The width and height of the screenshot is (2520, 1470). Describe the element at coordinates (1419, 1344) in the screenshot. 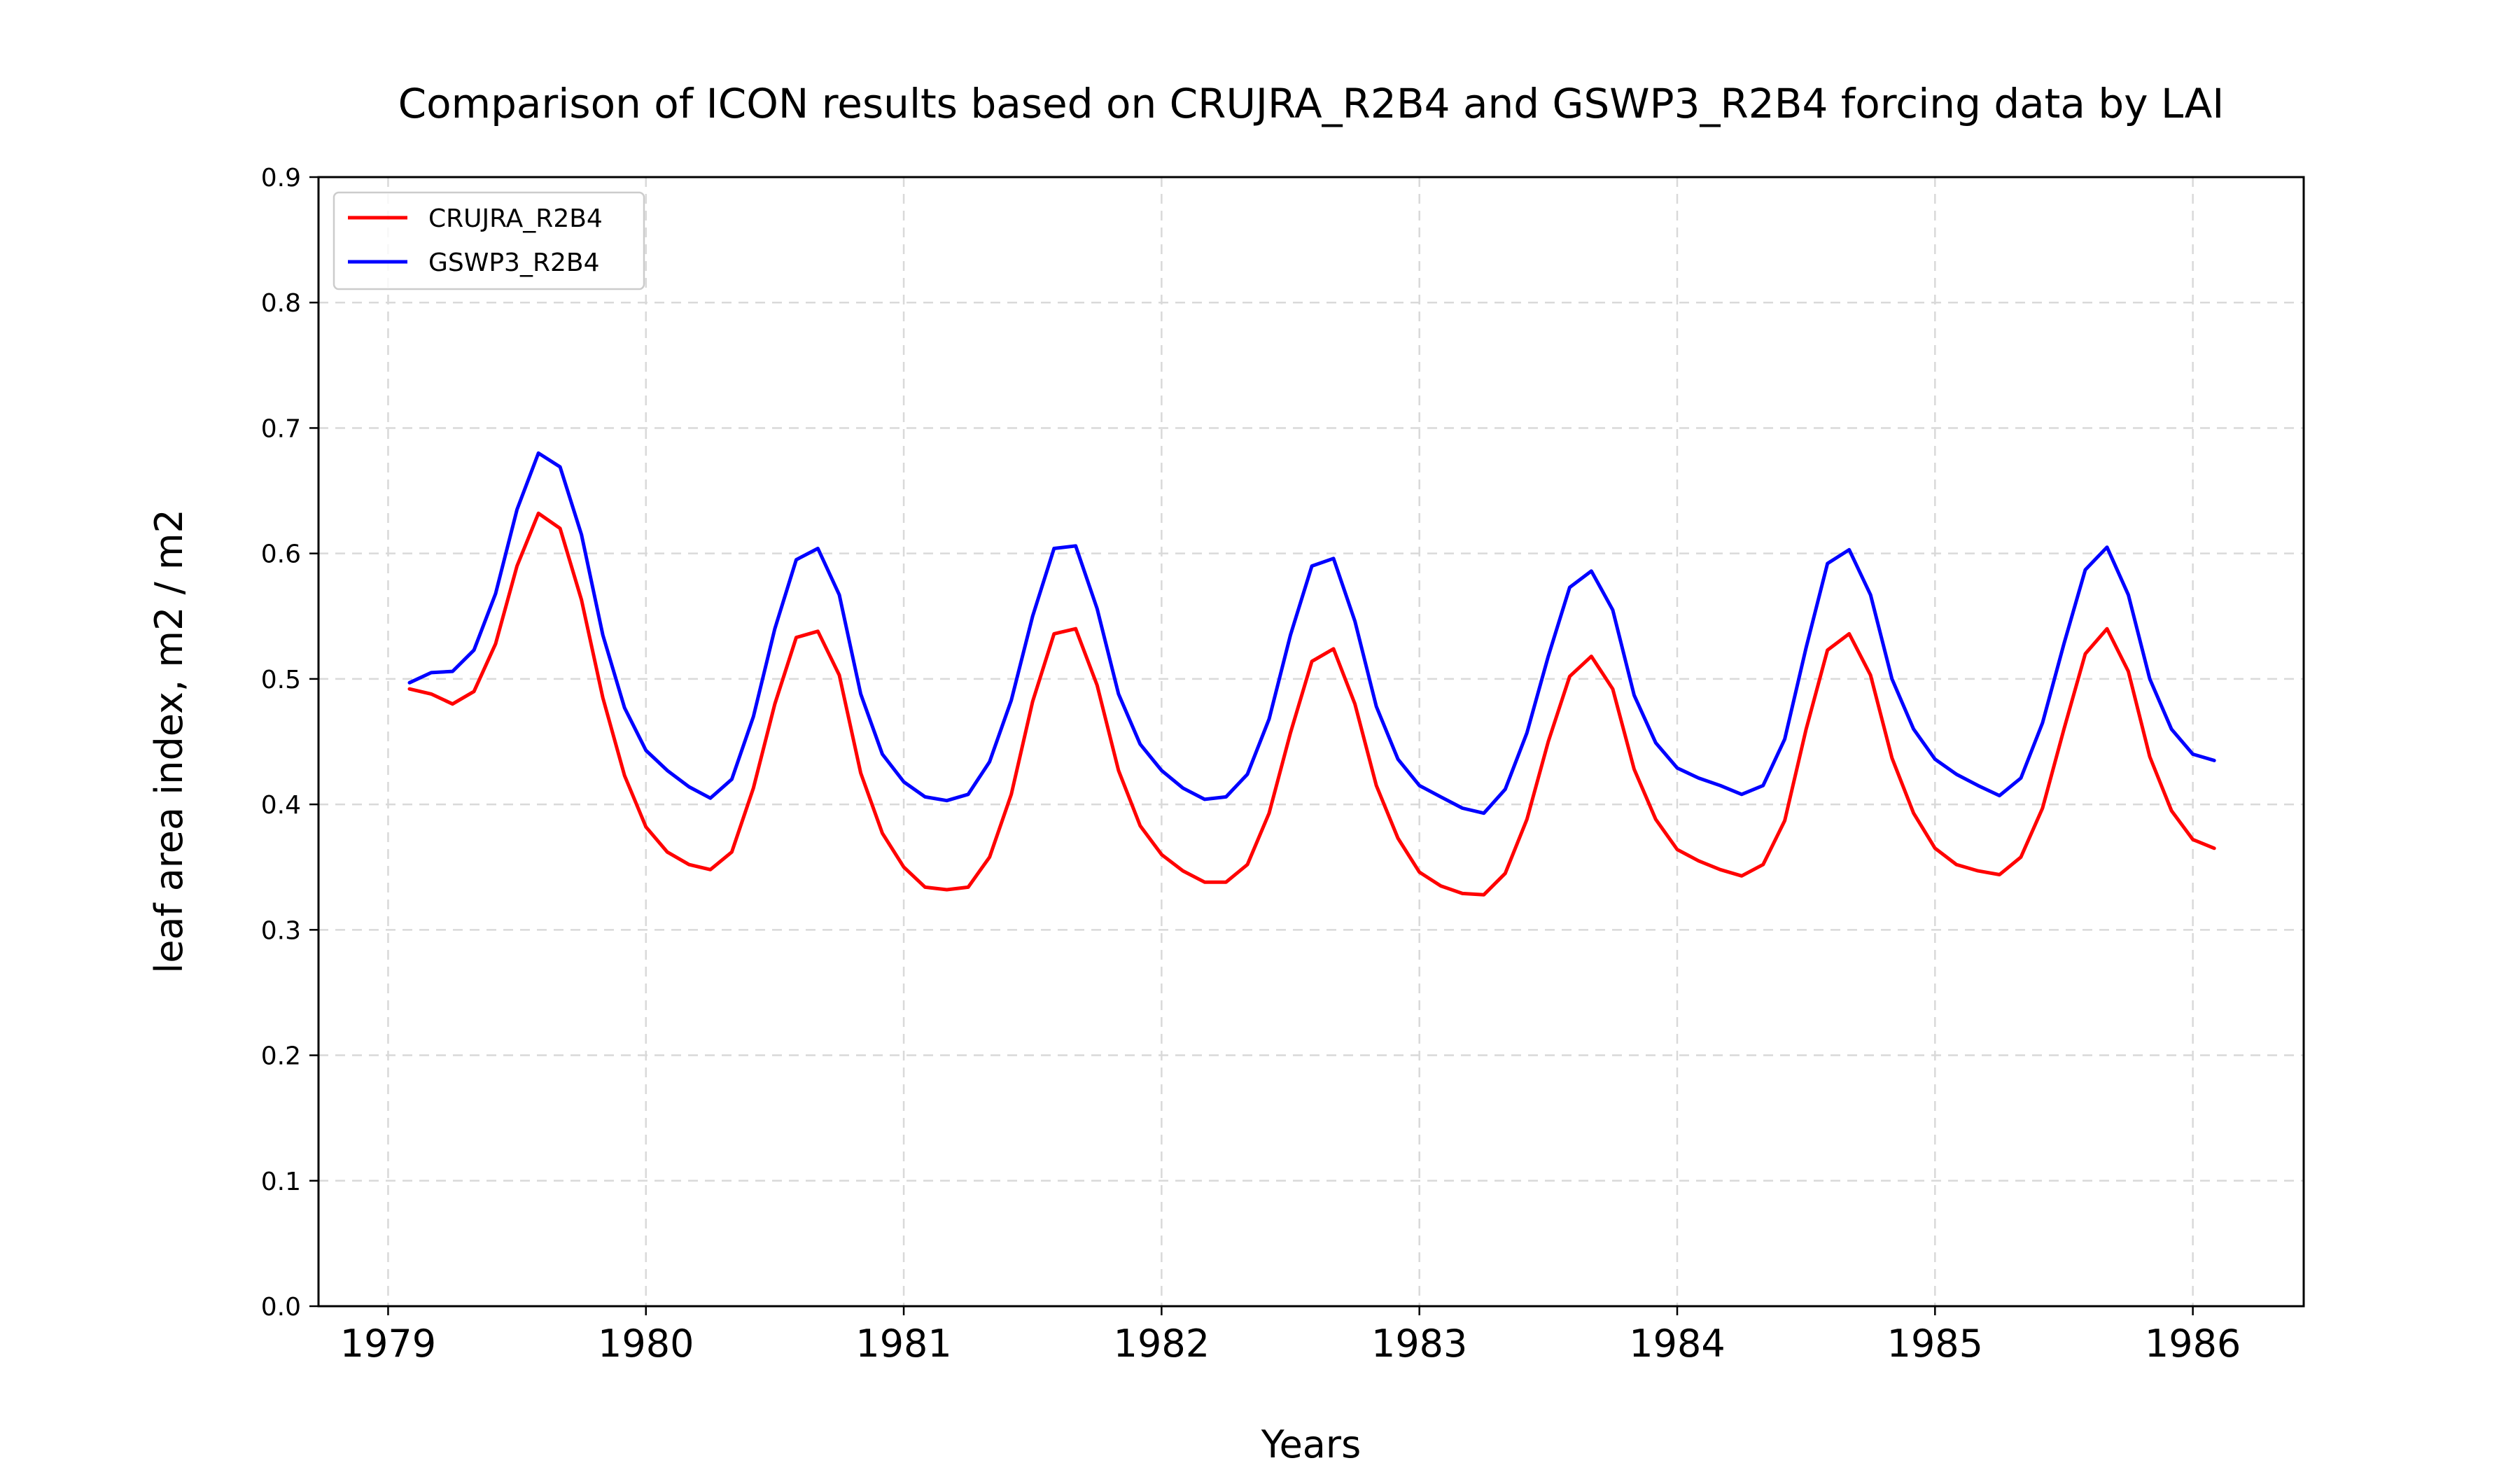

I see `x-tick-label: 1983` at that location.